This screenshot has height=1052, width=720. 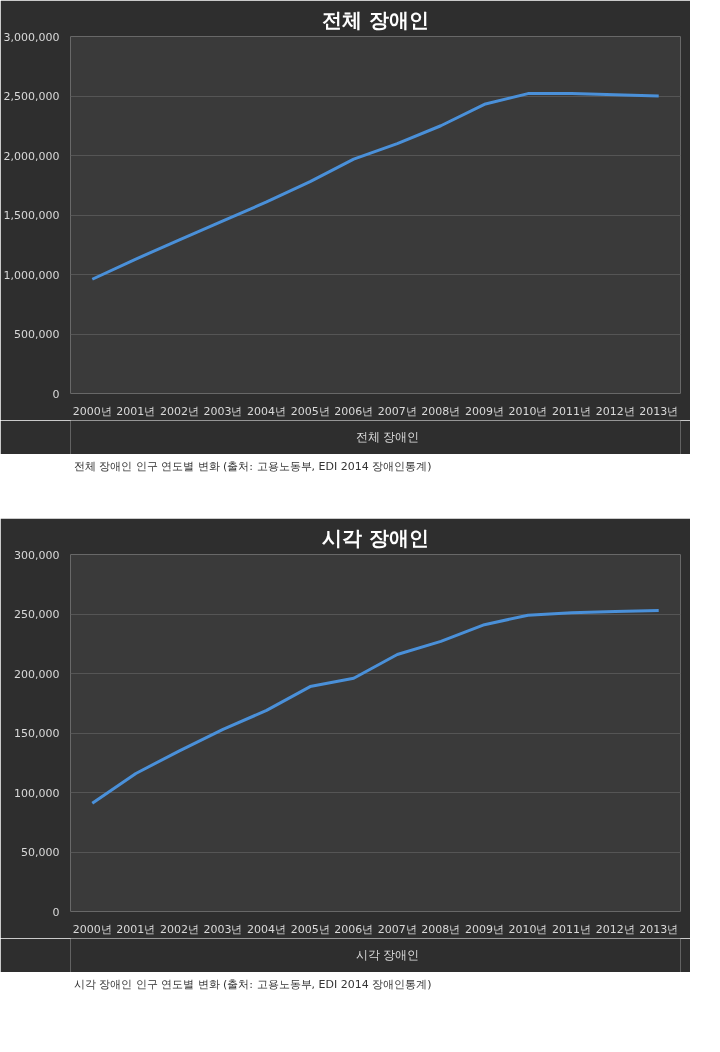 I want to click on text: 전체 장애인 인구 연도별 변화 (출처: 고용노동부, EDI 2014 장애인통계), so click(x=252, y=466).